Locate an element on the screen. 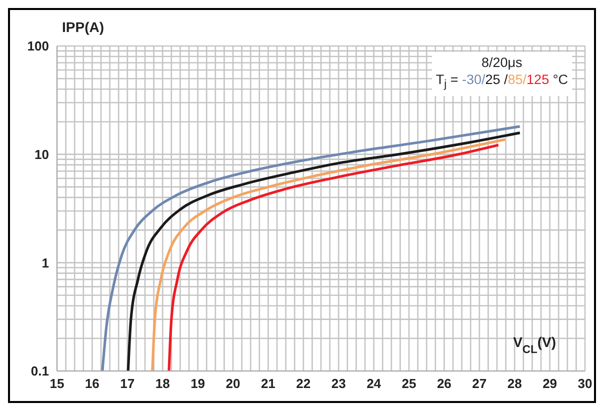 The width and height of the screenshot is (604, 411). x-tick-label: 23 is located at coordinates (338, 384).